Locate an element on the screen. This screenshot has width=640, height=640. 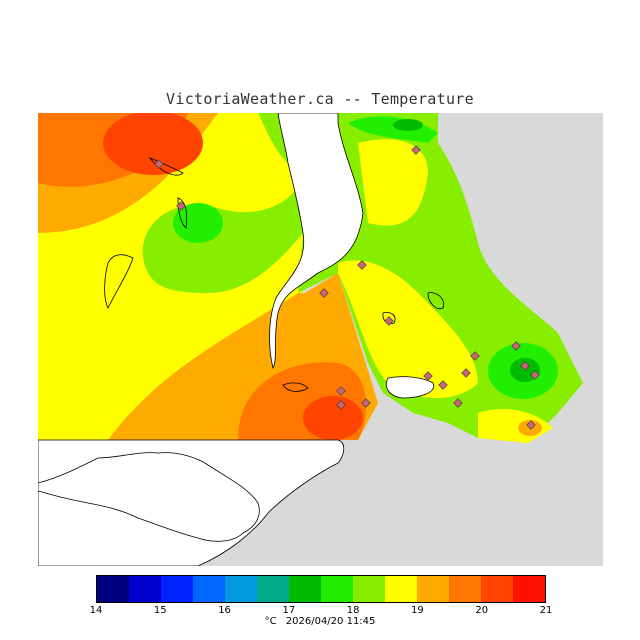
footer: °C 2026/04/20 11:45 is located at coordinates (320, 621).